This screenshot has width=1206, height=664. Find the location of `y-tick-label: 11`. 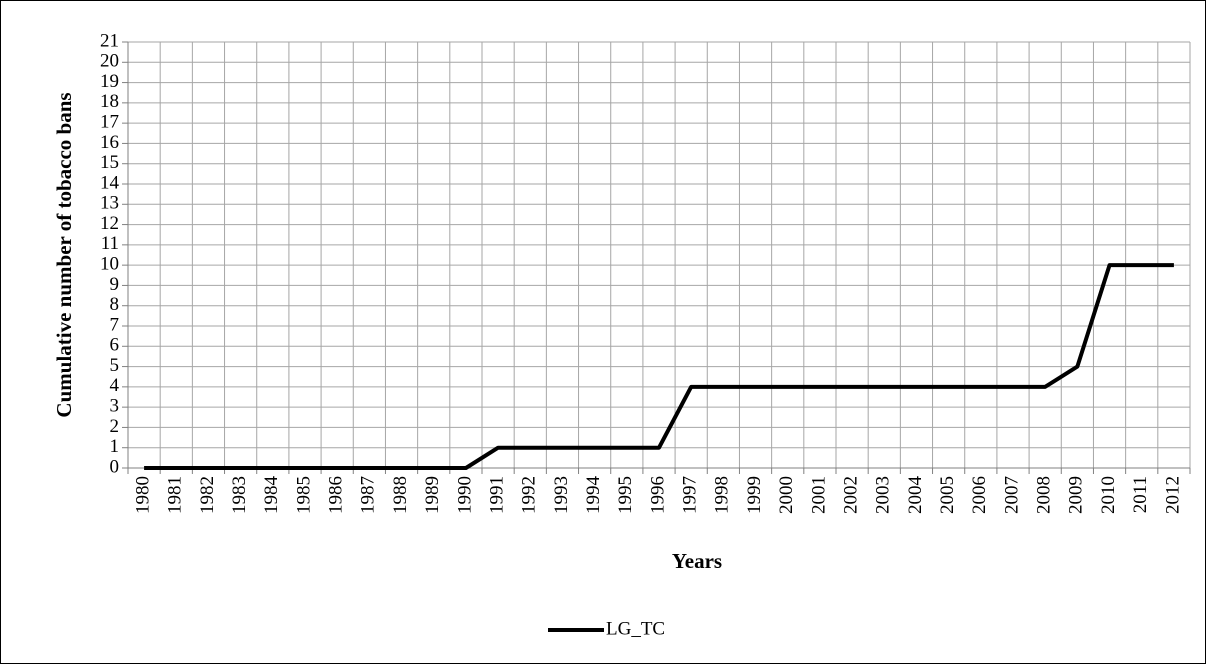

y-tick-label: 11 is located at coordinates (110, 243).